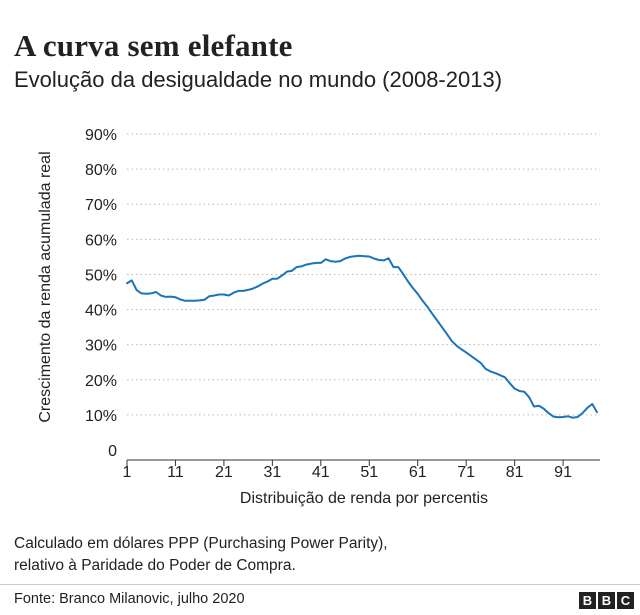  I want to click on x-axis: 1 11 21 31 41 51 61 71 81 91, so click(361, 470).